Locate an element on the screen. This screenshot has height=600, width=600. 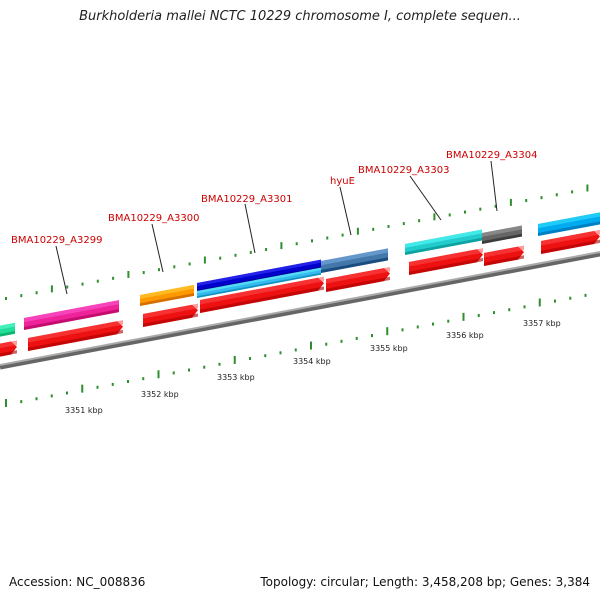
gene-a3303-highlight is located at coordinates (443, 238).